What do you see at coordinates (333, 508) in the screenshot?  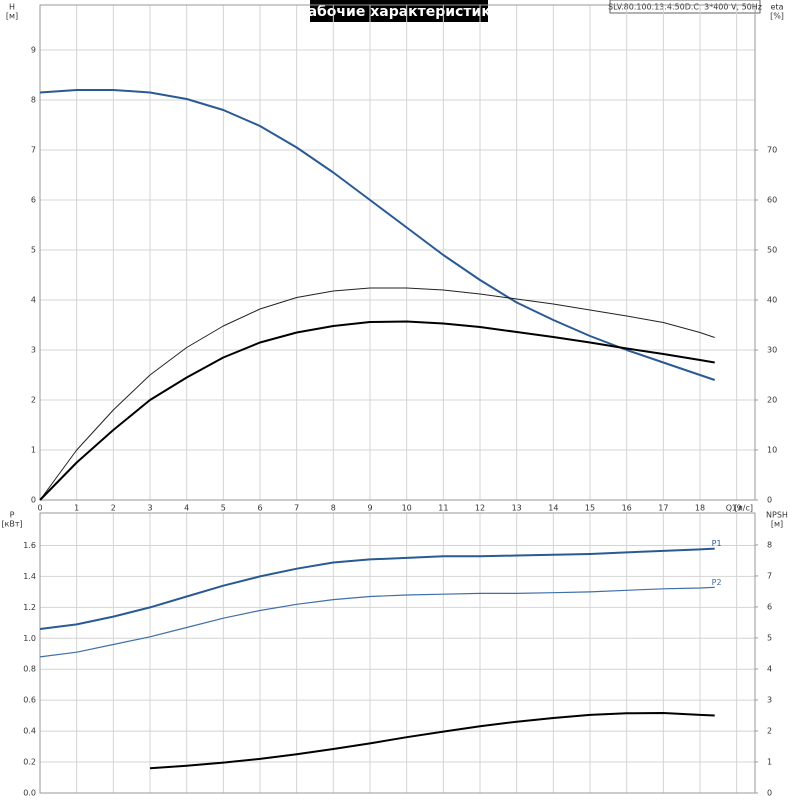 I see `x-tick-label: 8` at bounding box center [333, 508].